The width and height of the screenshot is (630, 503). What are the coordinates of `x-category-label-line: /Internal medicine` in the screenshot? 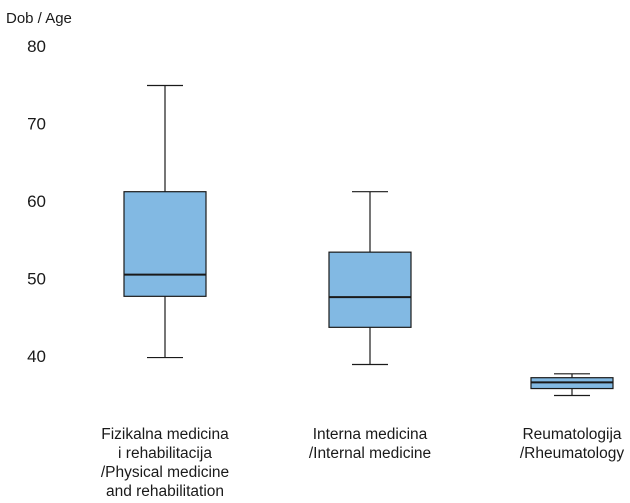 It's located at (370, 453).